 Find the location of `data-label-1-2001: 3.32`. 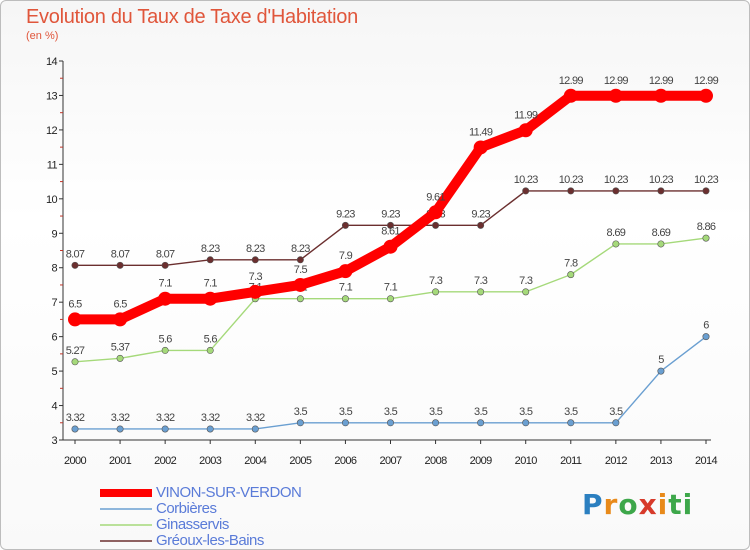

data-label-1-2001: 3.32 is located at coordinates (120, 418).